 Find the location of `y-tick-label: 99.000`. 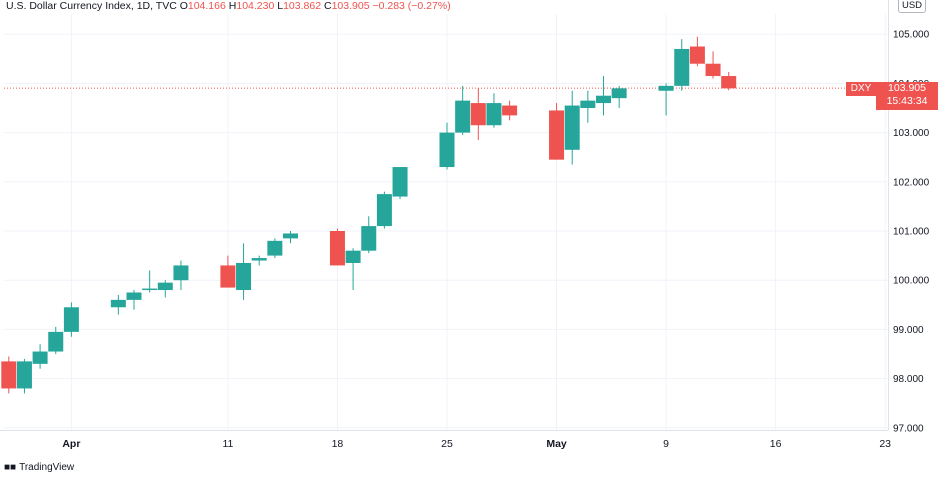

y-tick-label: 99.000 is located at coordinates (908, 330).